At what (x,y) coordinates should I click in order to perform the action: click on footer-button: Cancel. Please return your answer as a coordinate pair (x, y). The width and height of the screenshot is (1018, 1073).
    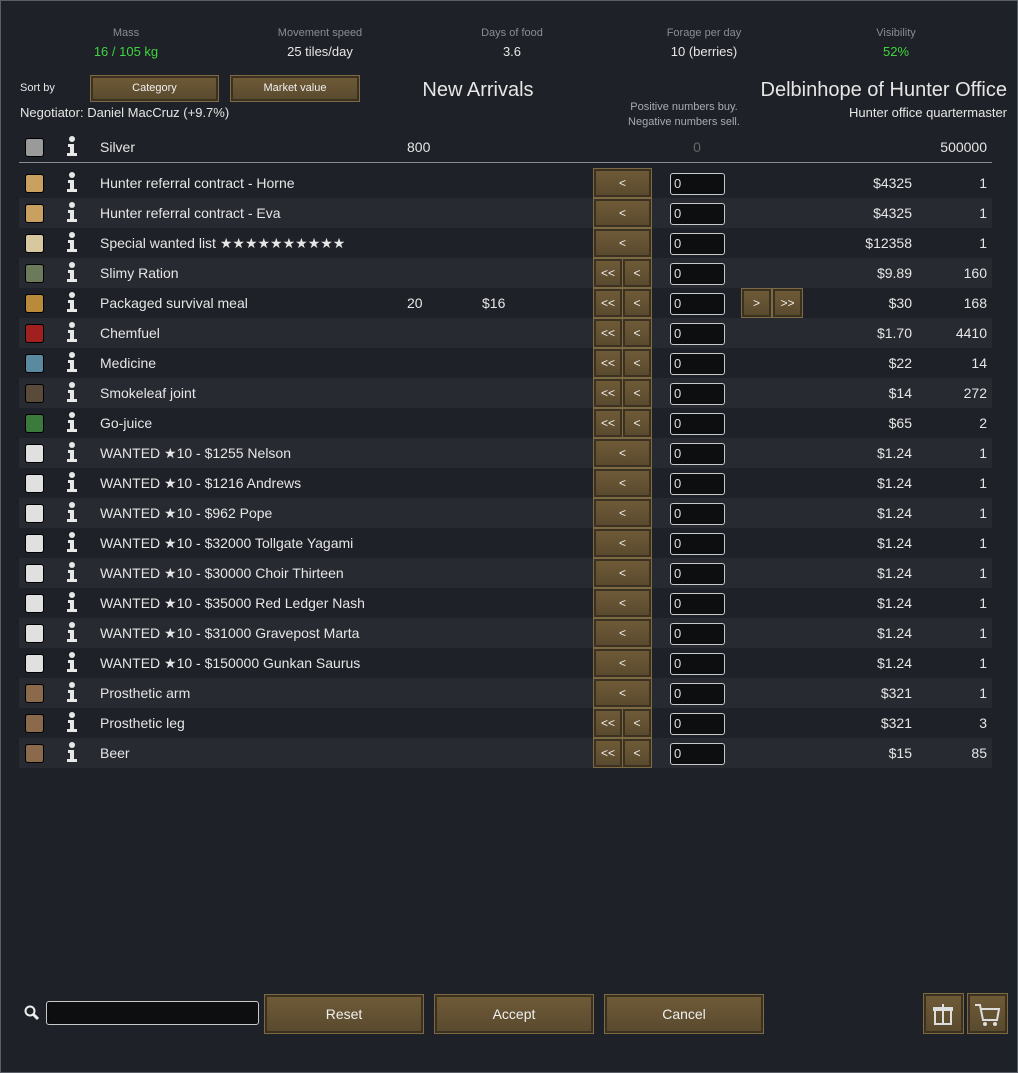
    Looking at the image, I should click on (684, 1014).